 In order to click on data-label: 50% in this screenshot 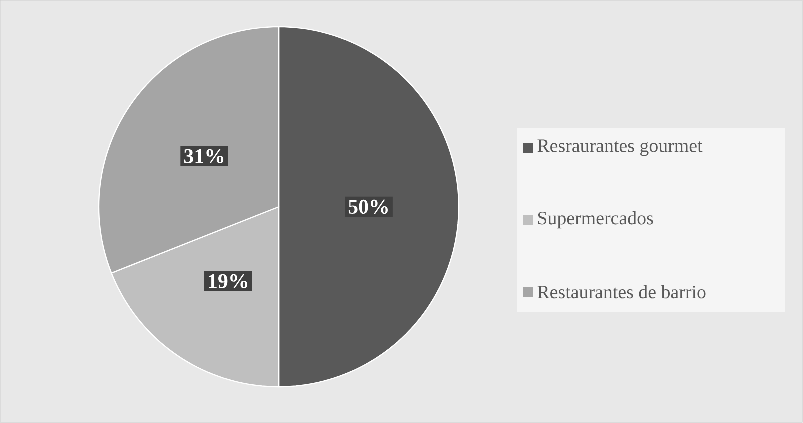, I will do `click(368, 207)`.